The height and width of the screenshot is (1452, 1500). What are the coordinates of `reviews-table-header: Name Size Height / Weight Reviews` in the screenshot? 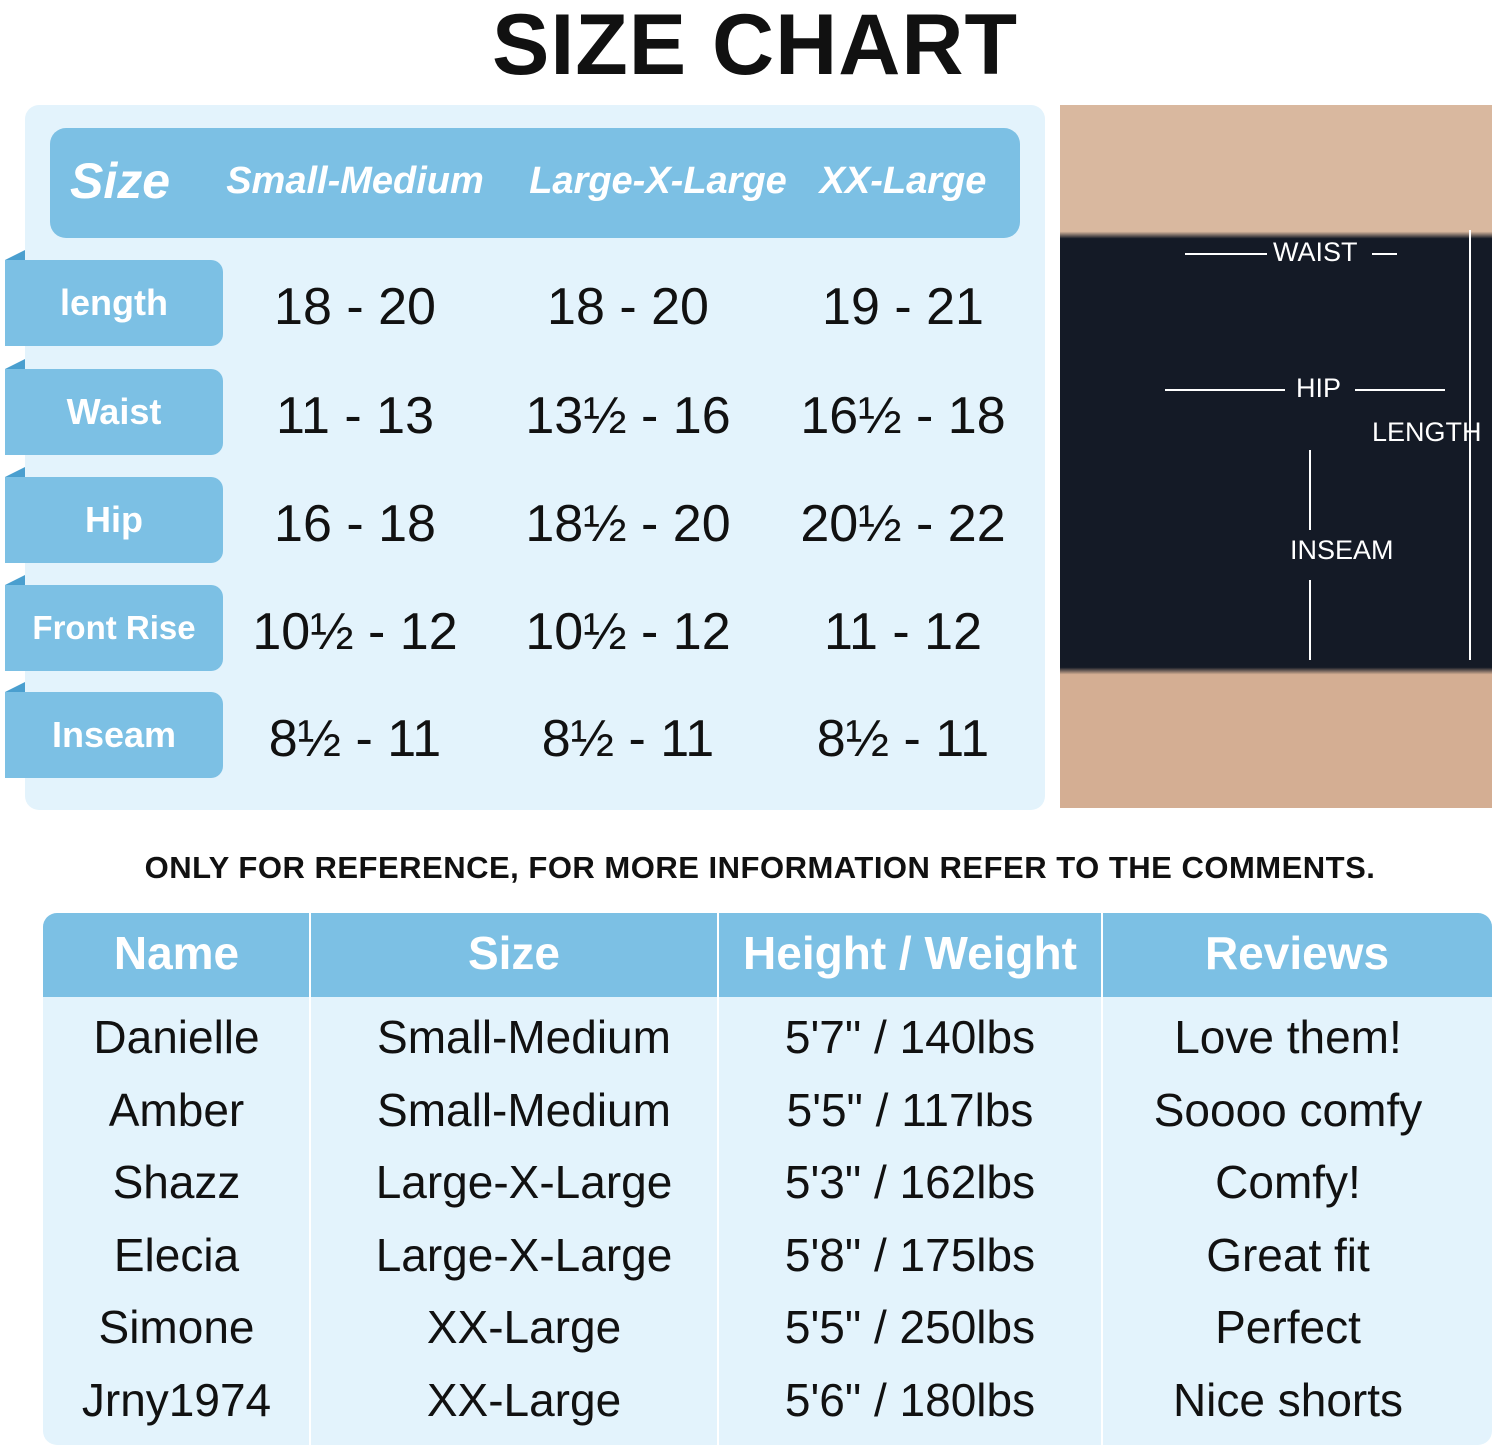 It's located at (767, 955).